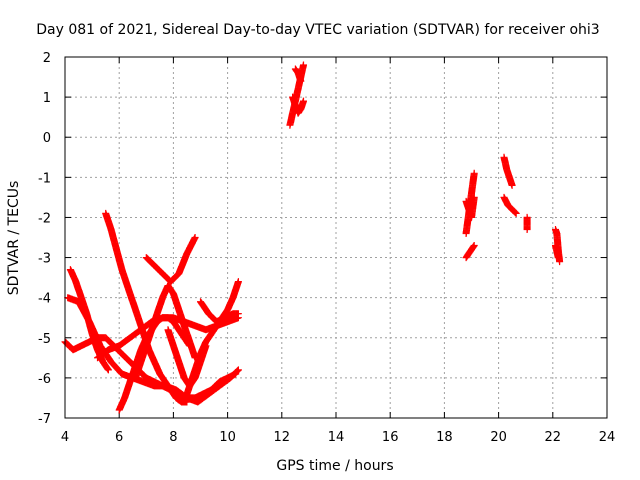  I want to click on y-tick-label: 0, so click(47, 138).